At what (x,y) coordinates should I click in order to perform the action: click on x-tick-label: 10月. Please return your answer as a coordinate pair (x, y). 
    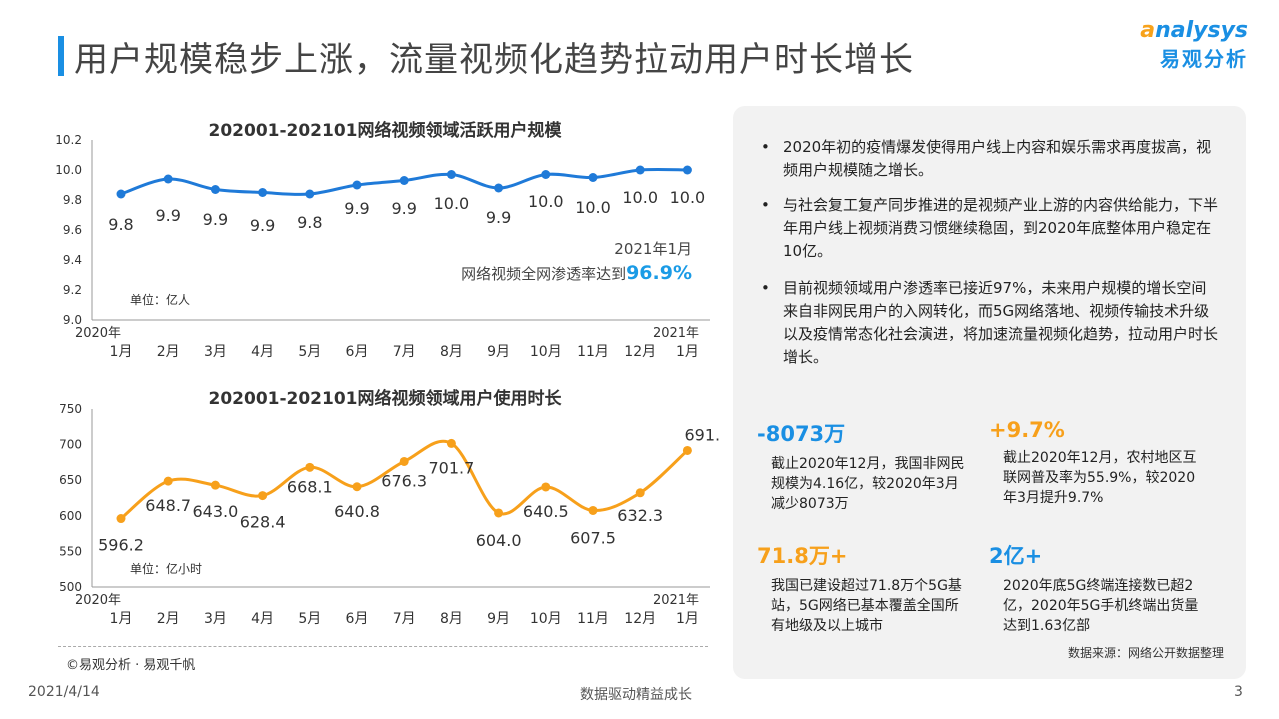
    Looking at the image, I should click on (546, 619).